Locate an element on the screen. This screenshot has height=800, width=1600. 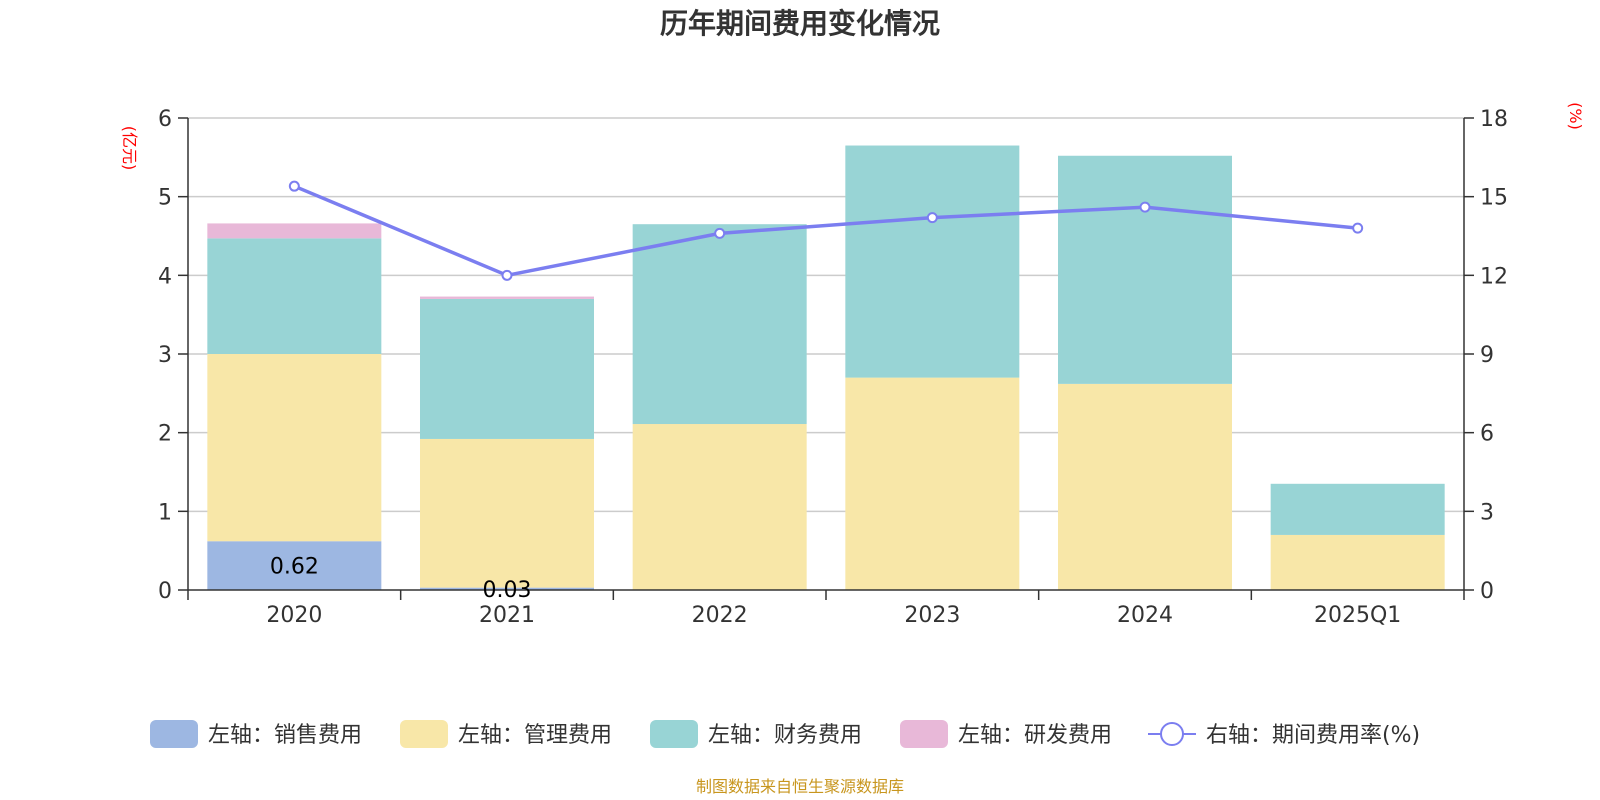
right-tick-label: 15 is located at coordinates (1494, 198).